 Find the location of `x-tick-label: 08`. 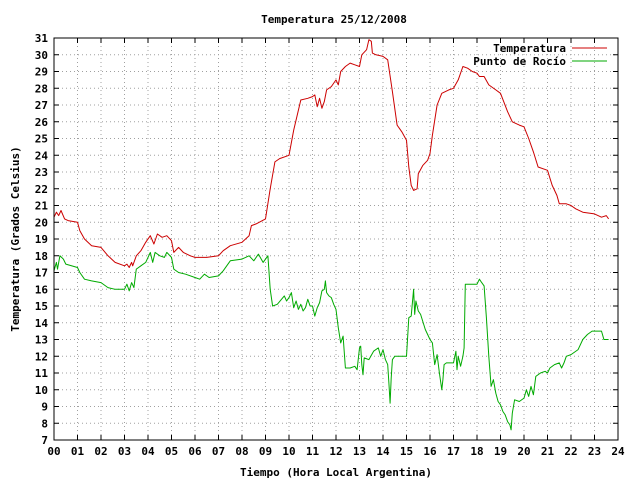

x-tick-label: 08 is located at coordinates (241, 451).